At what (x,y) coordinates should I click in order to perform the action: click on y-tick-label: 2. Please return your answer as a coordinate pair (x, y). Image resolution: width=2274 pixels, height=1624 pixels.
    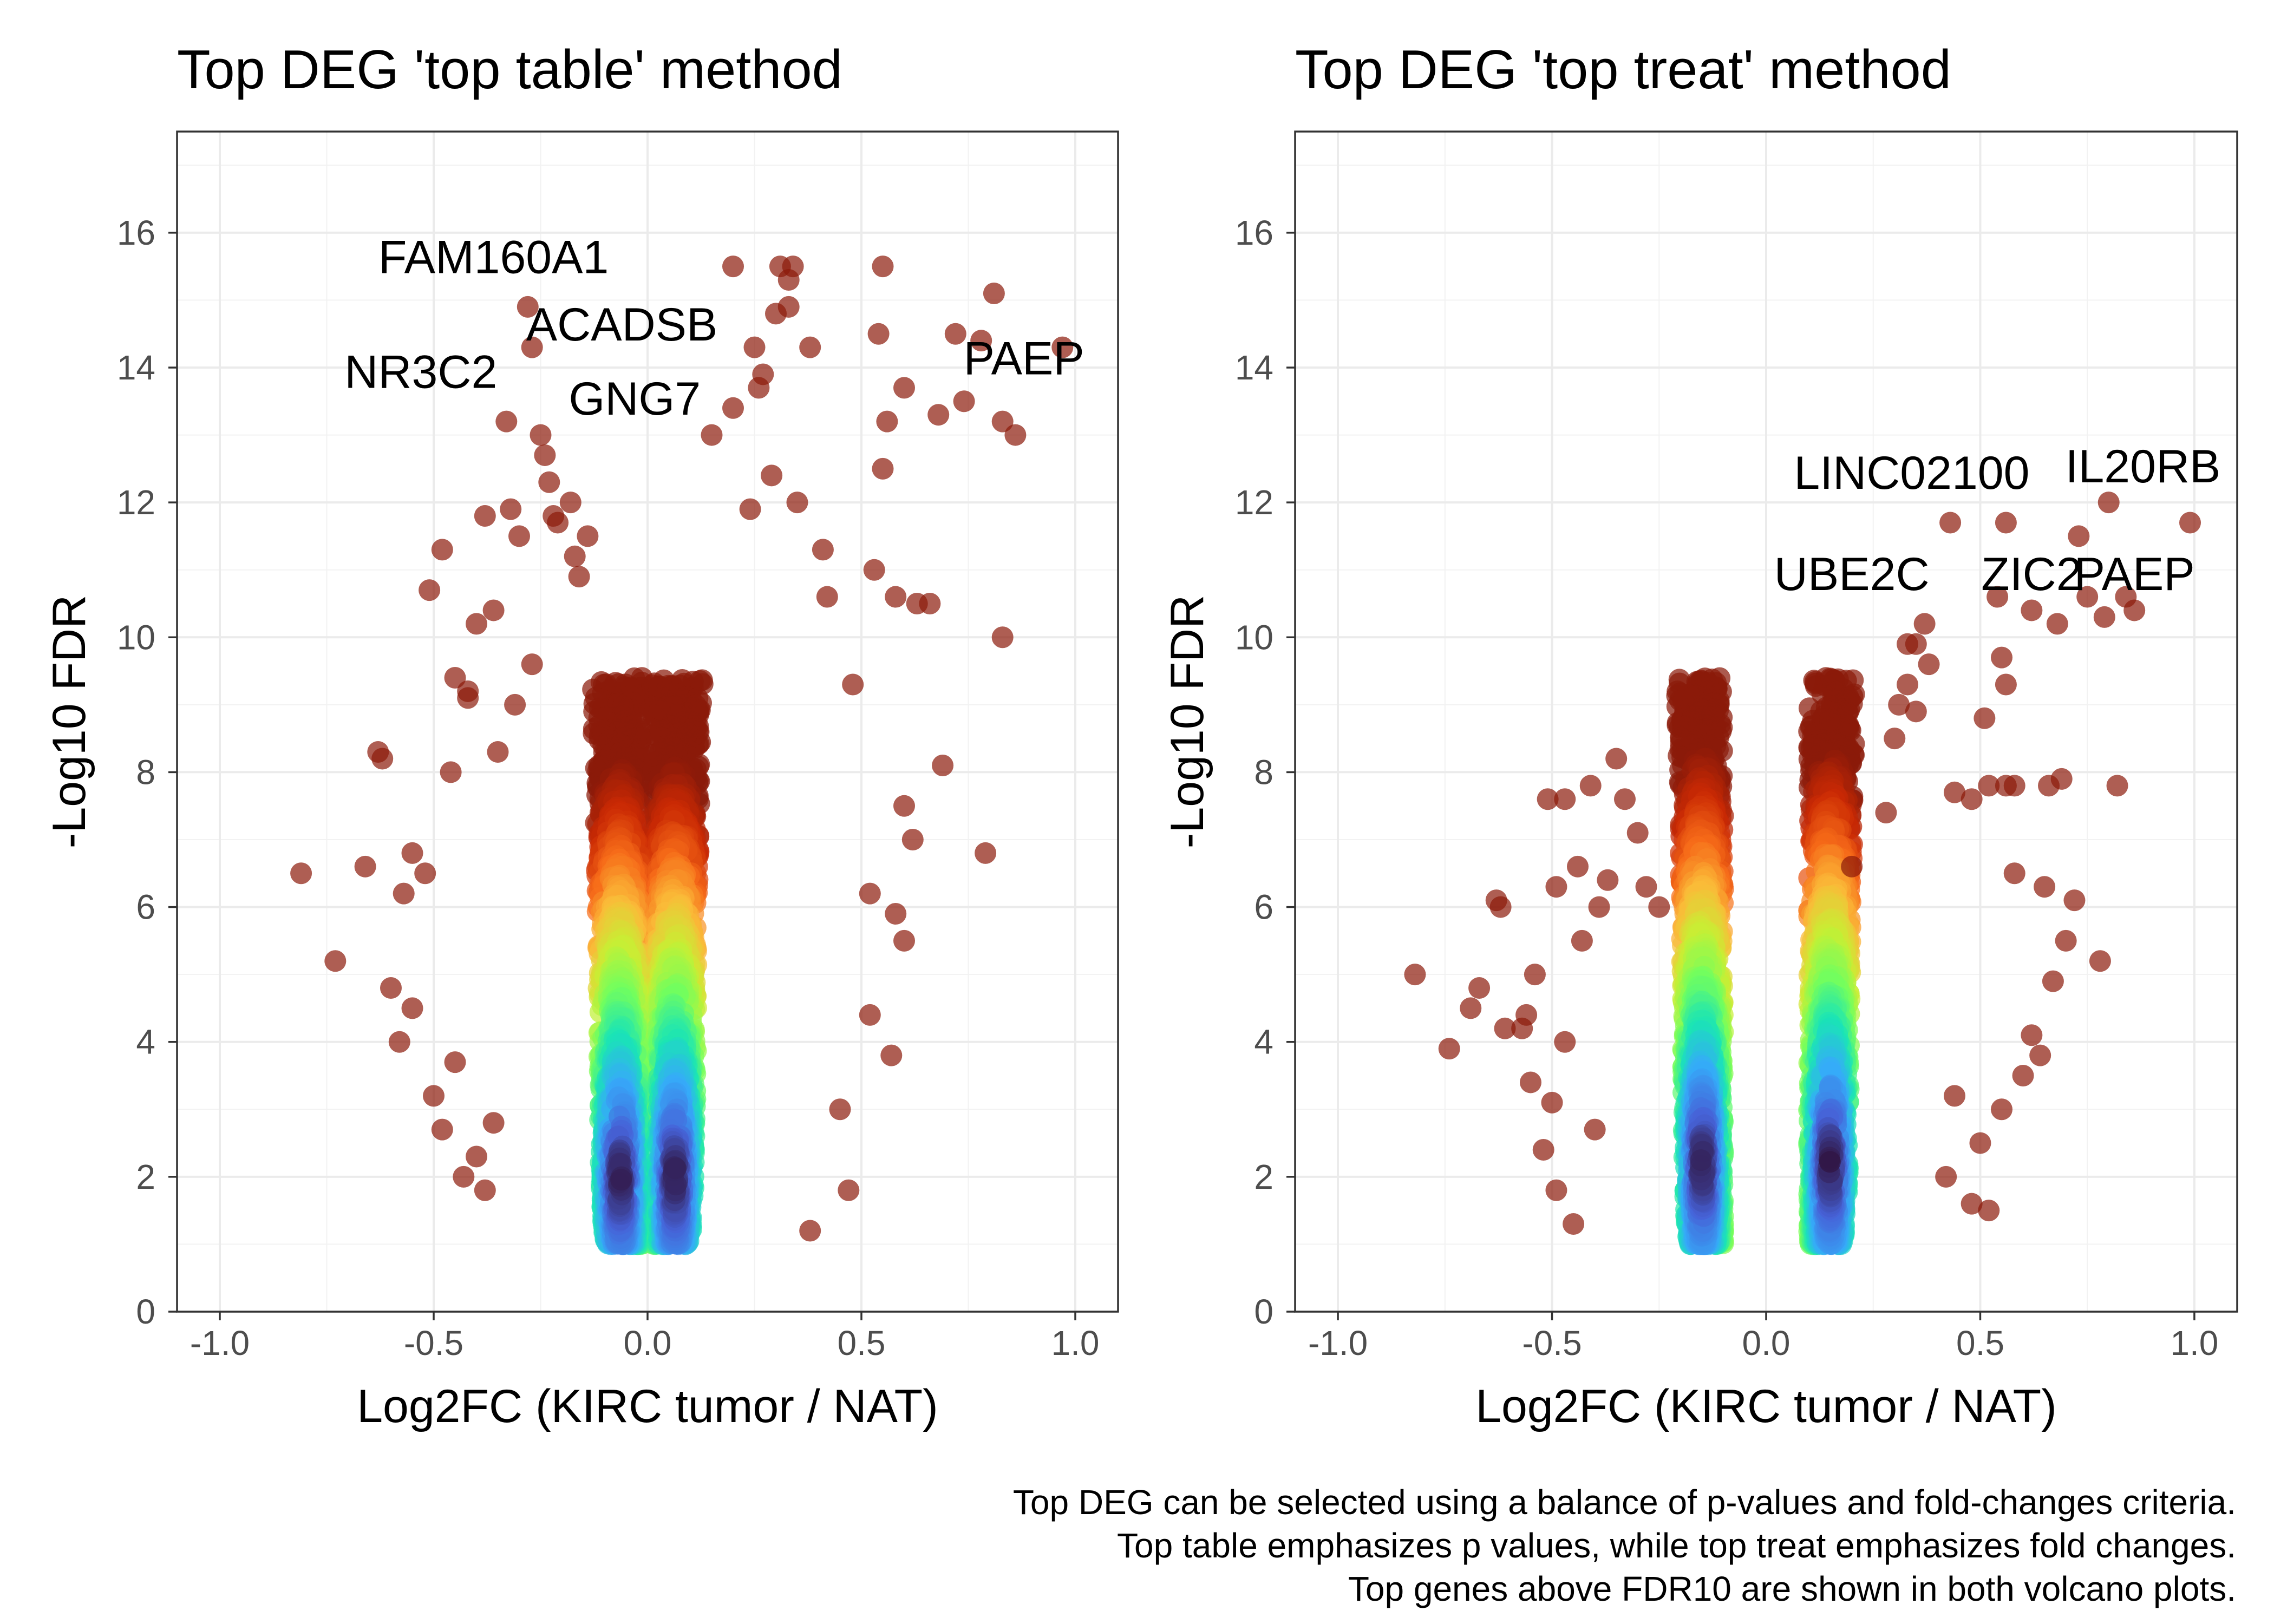
    Looking at the image, I should click on (145, 1176).